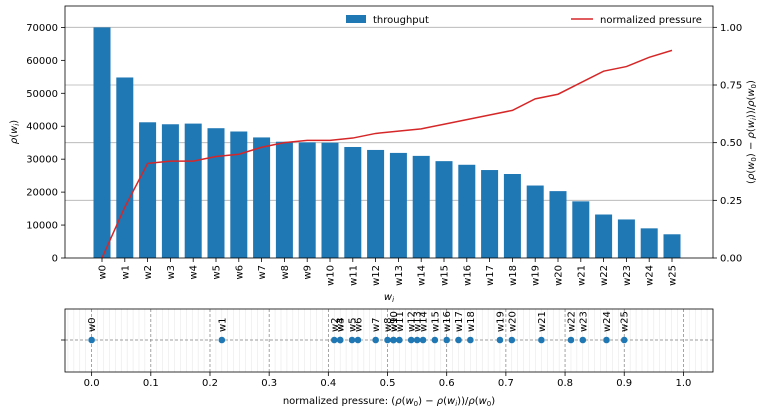 Image resolution: width=766 pixels, height=414 pixels. I want to click on x-tick-label: w20, so click(559, 275).